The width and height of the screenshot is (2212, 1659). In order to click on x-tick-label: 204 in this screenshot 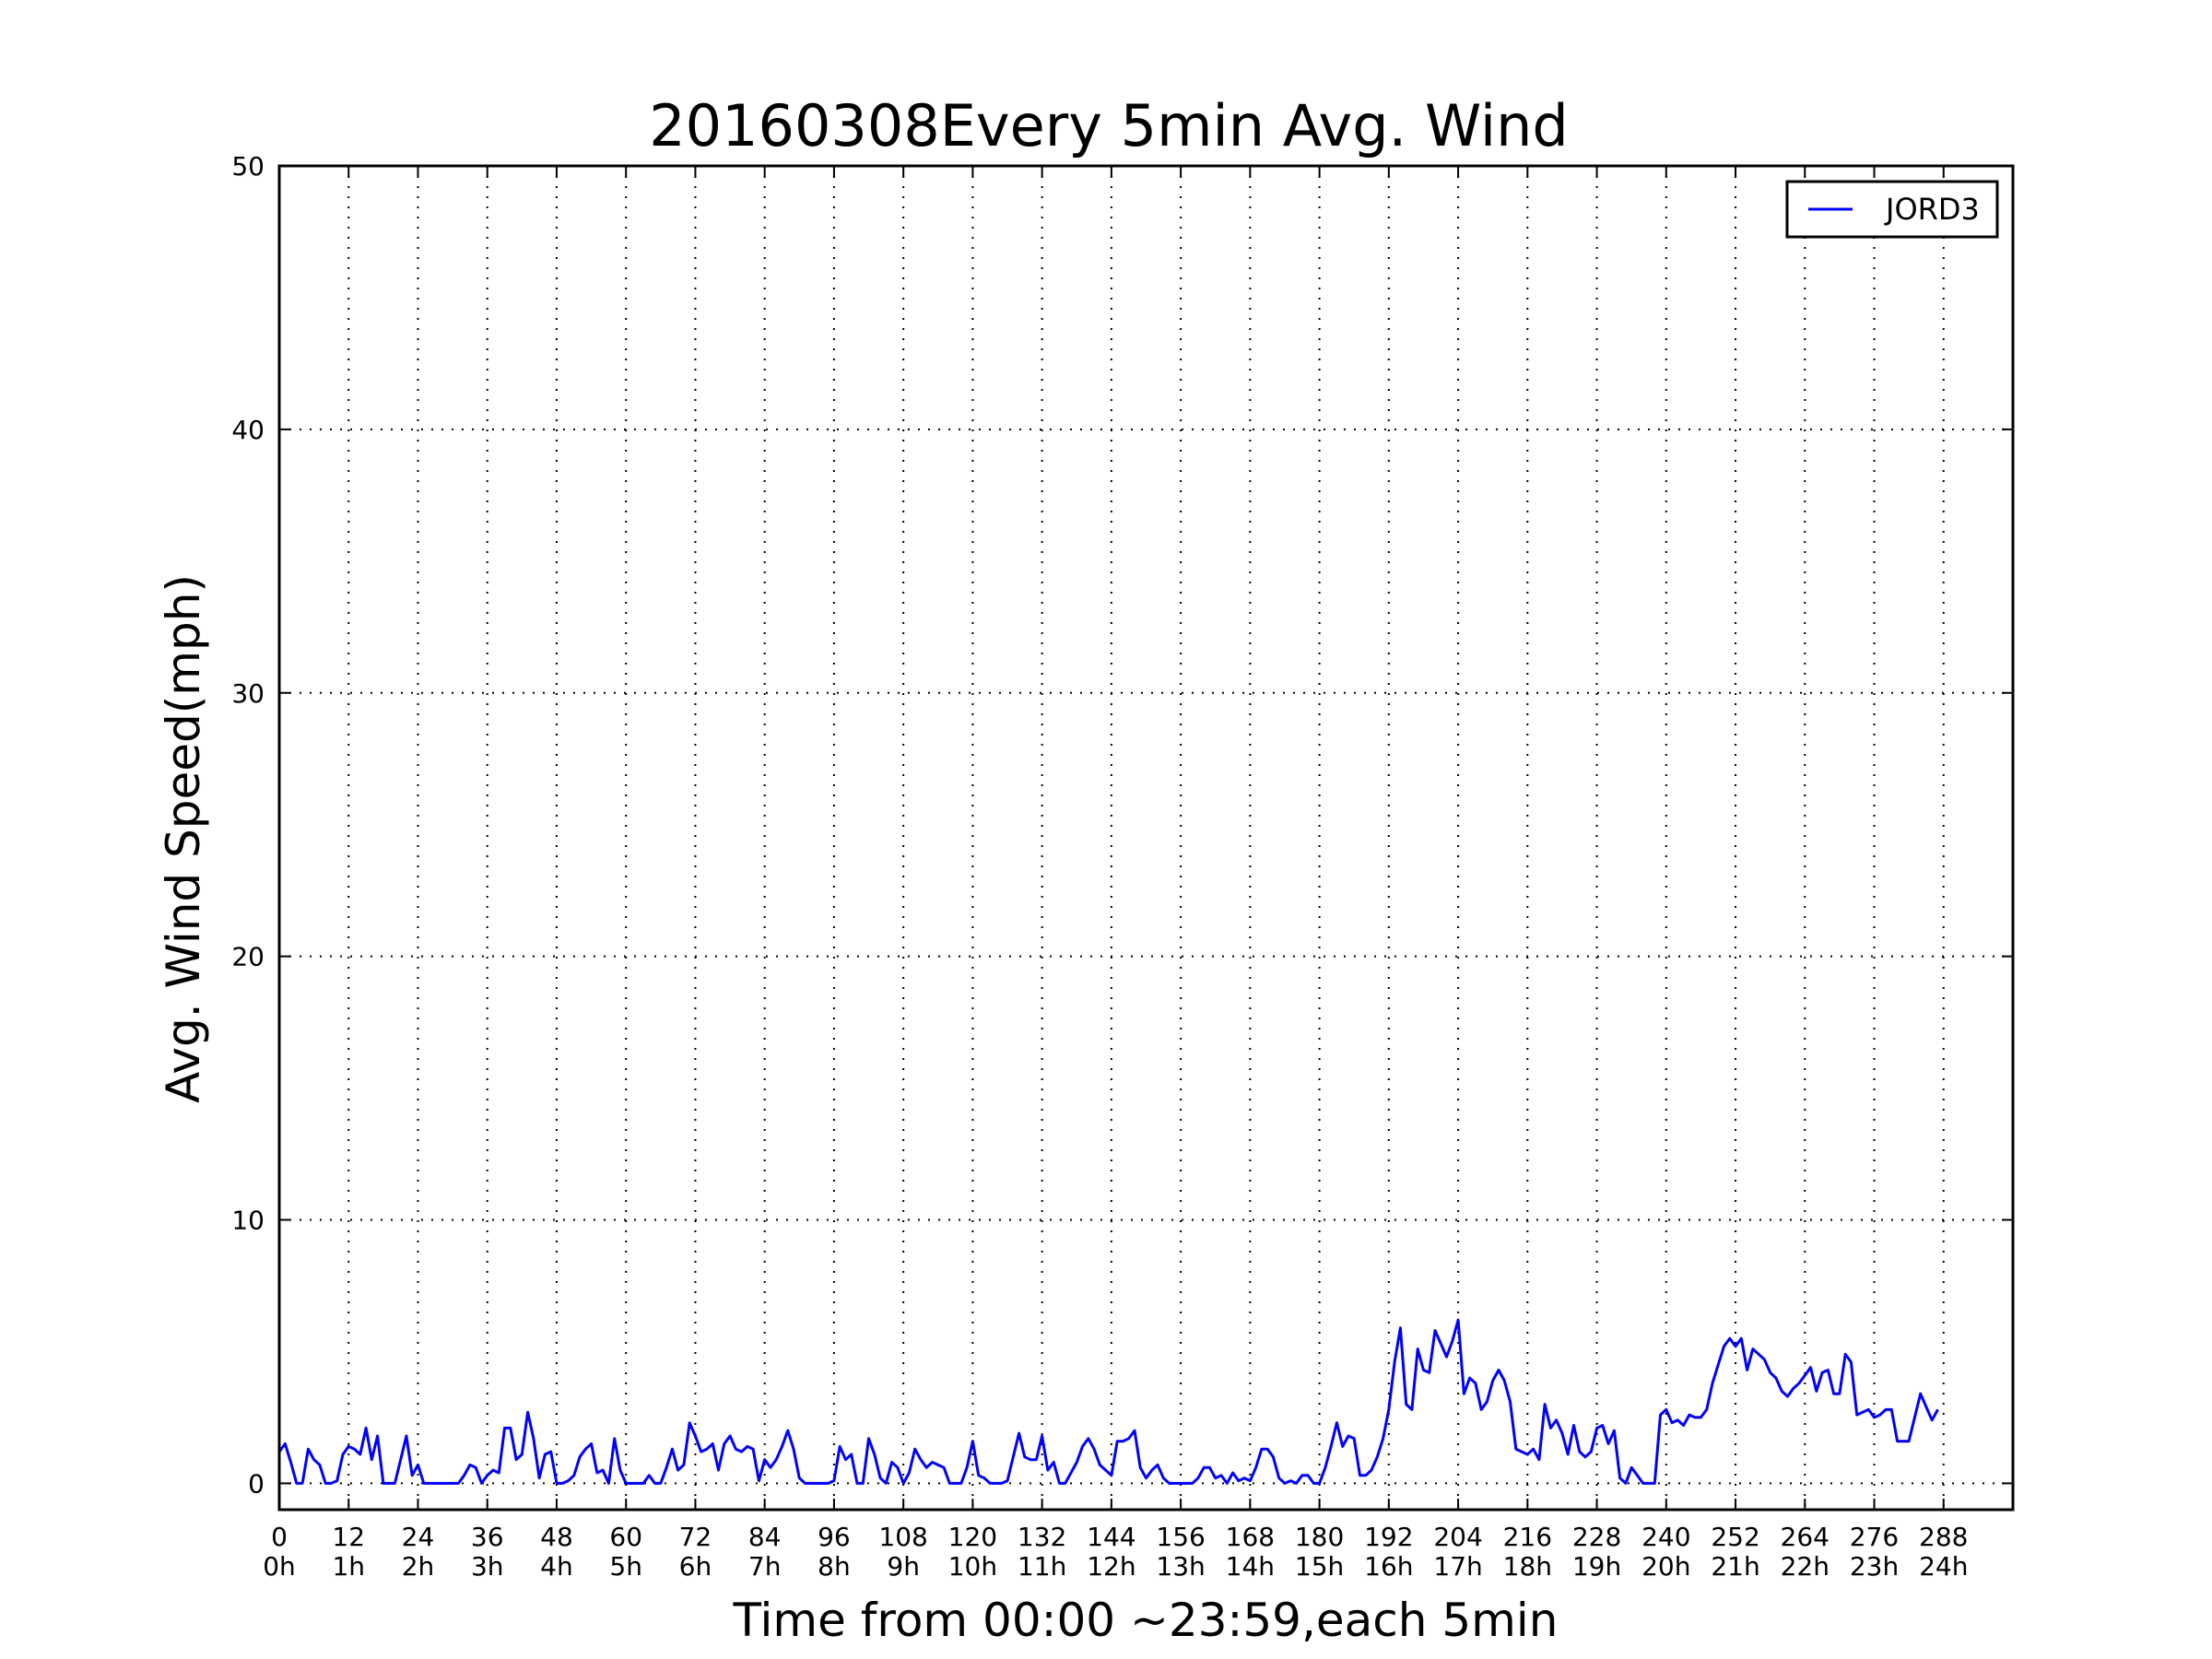, I will do `click(1457, 1537)`.